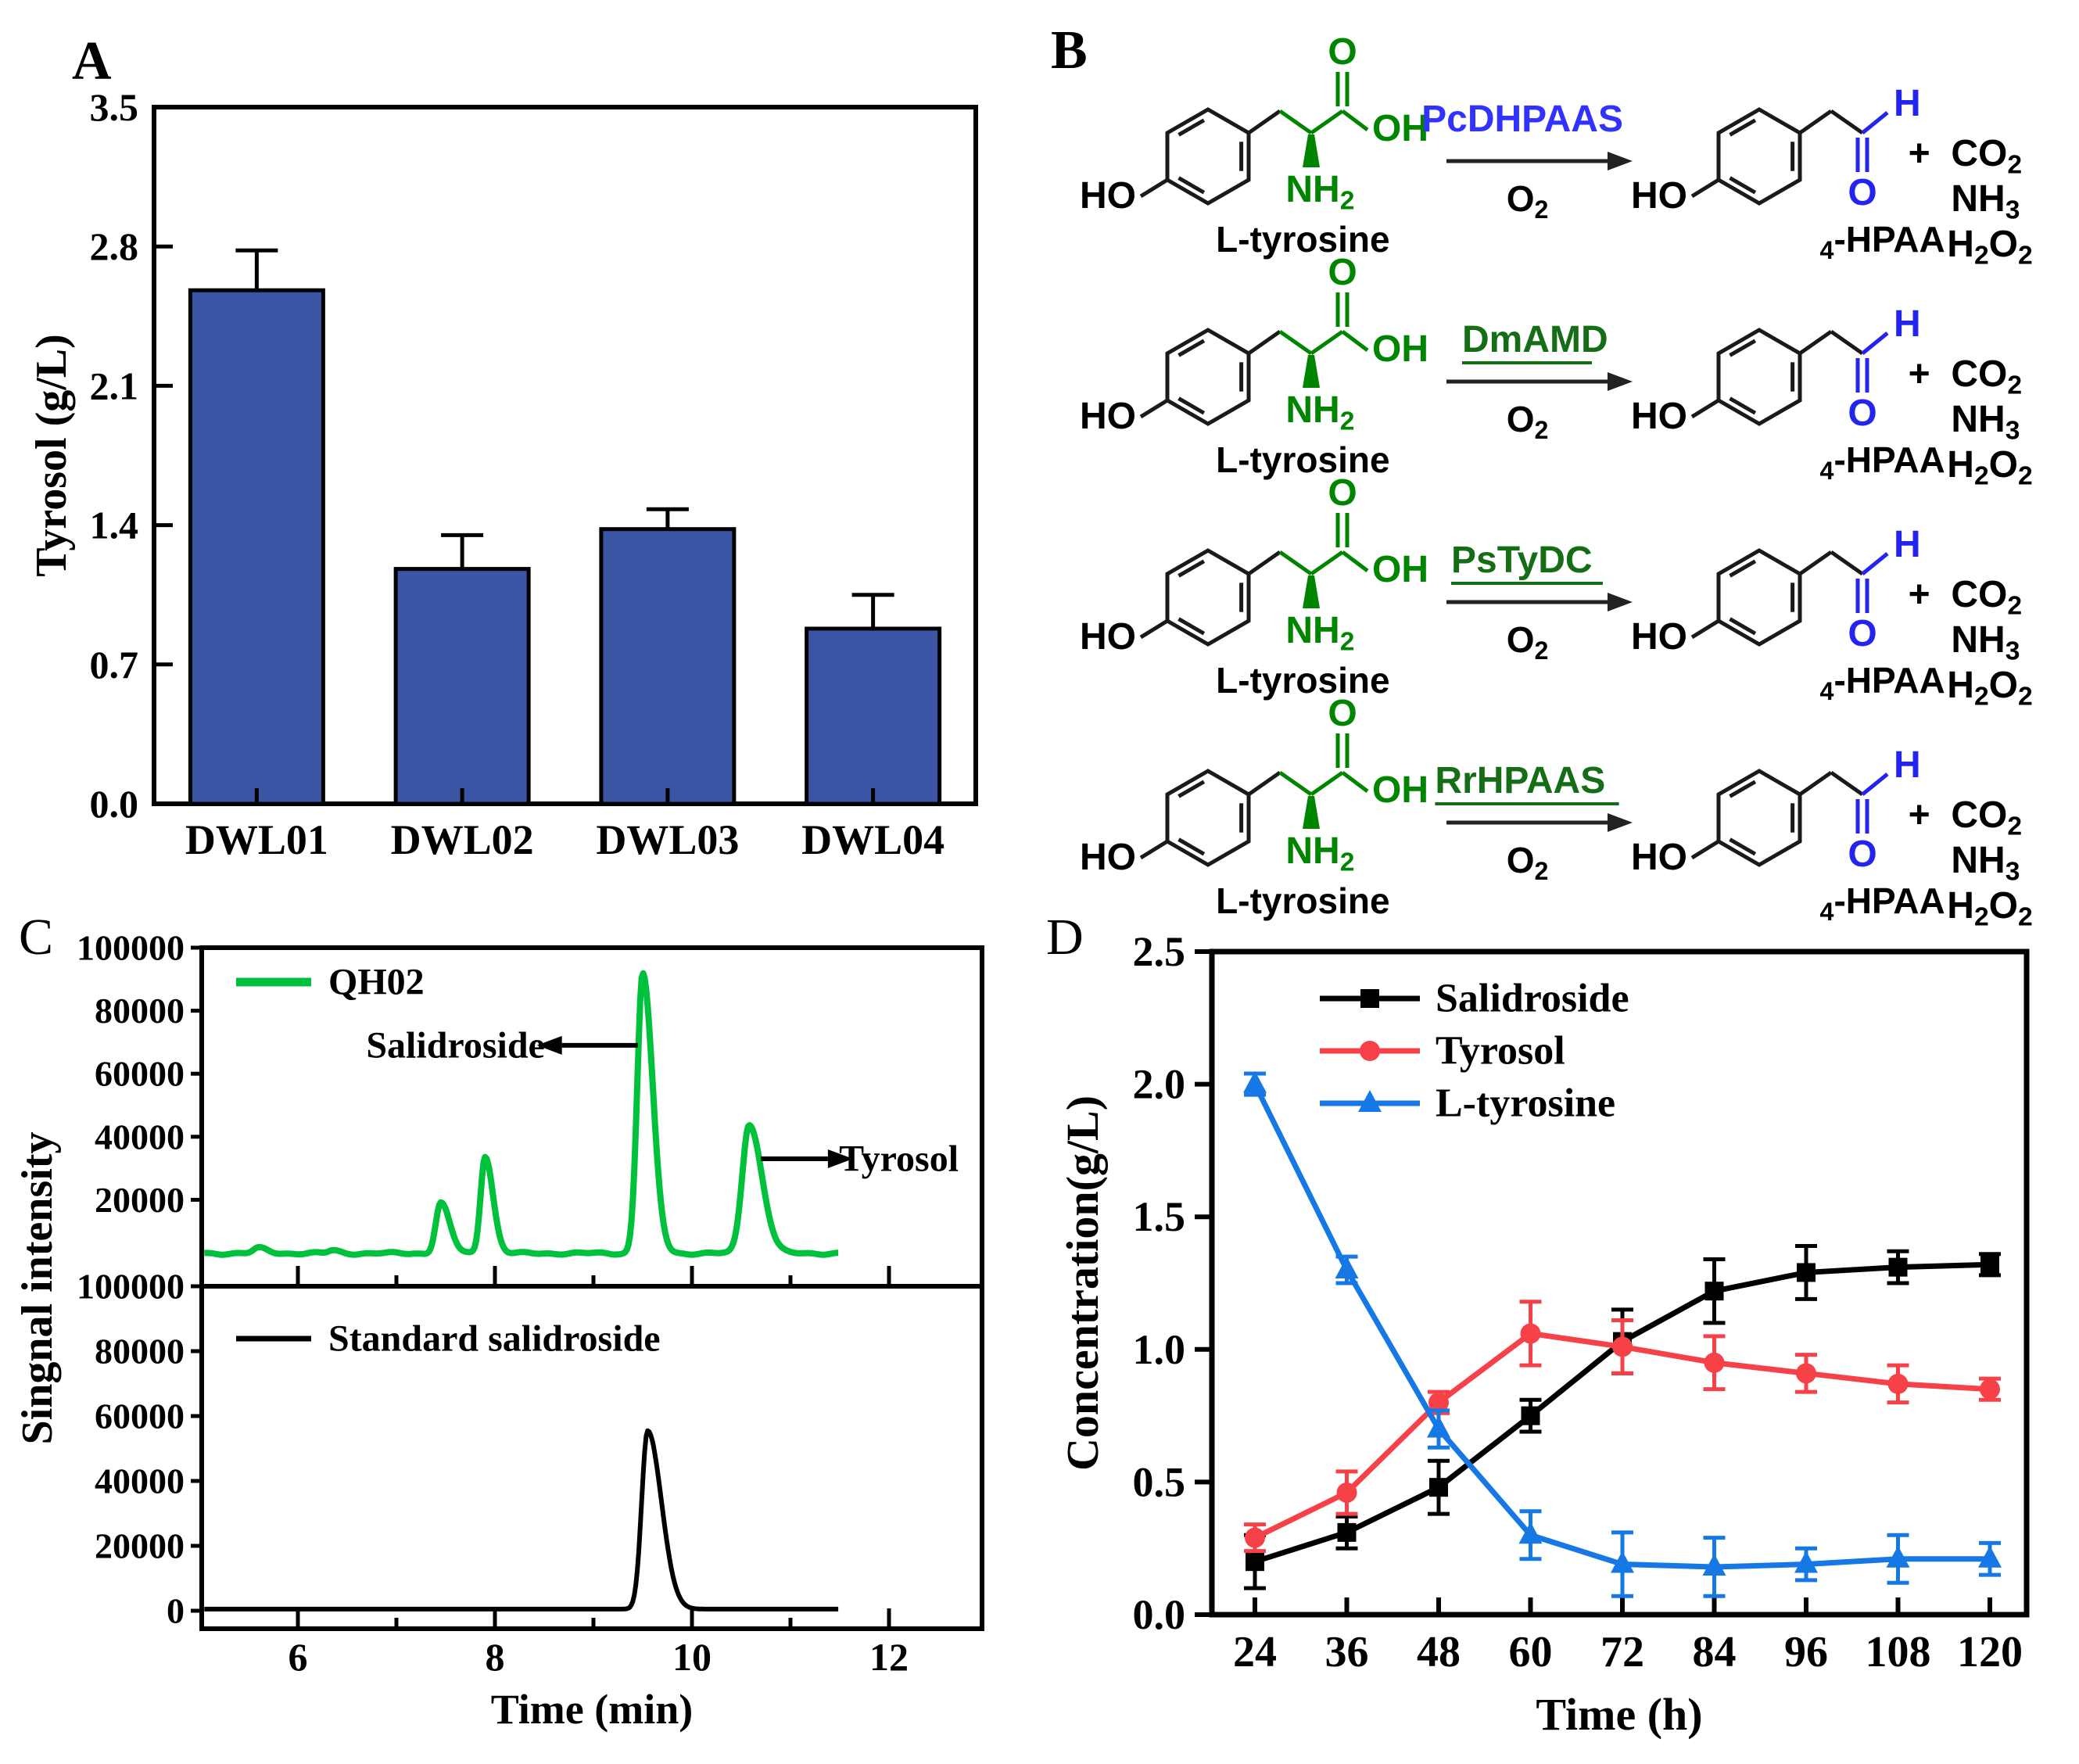  Describe the element at coordinates (1806, 1652) in the screenshot. I see `x-tick-label: 96` at that location.